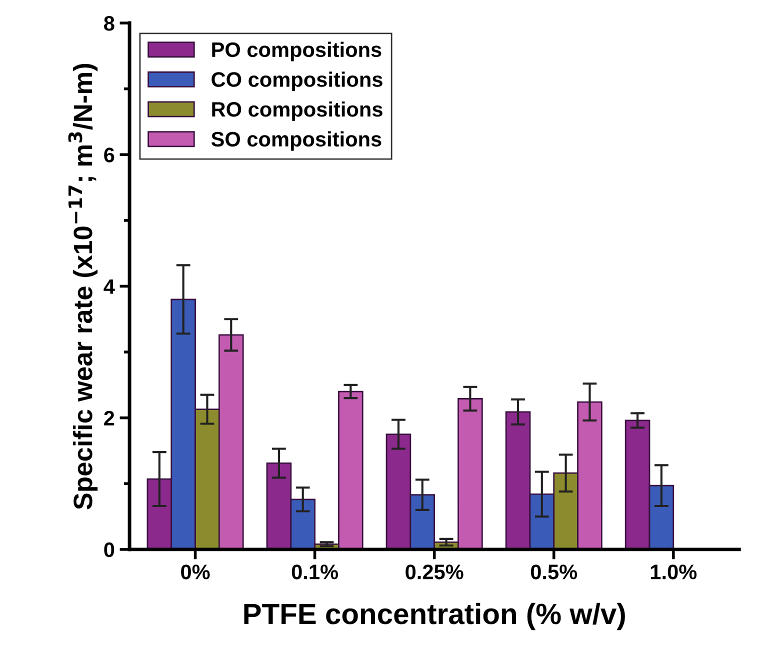  Describe the element at coordinates (195, 572) in the screenshot. I see `x-tick-label: 0%` at that location.